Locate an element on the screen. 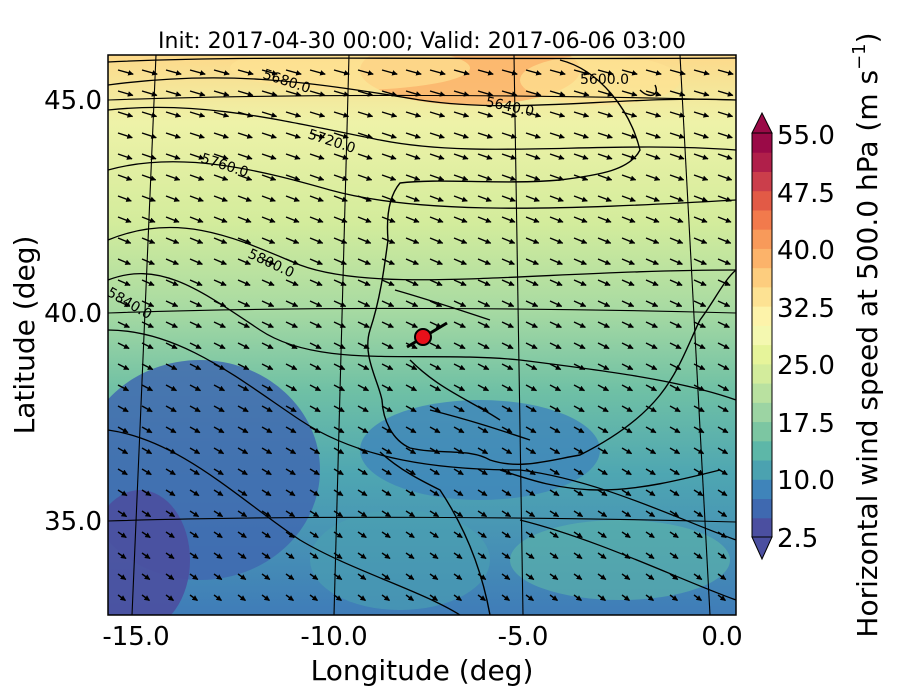 The height and width of the screenshot is (700, 900). y-tick-label: 35.0 is located at coordinates (73, 522).